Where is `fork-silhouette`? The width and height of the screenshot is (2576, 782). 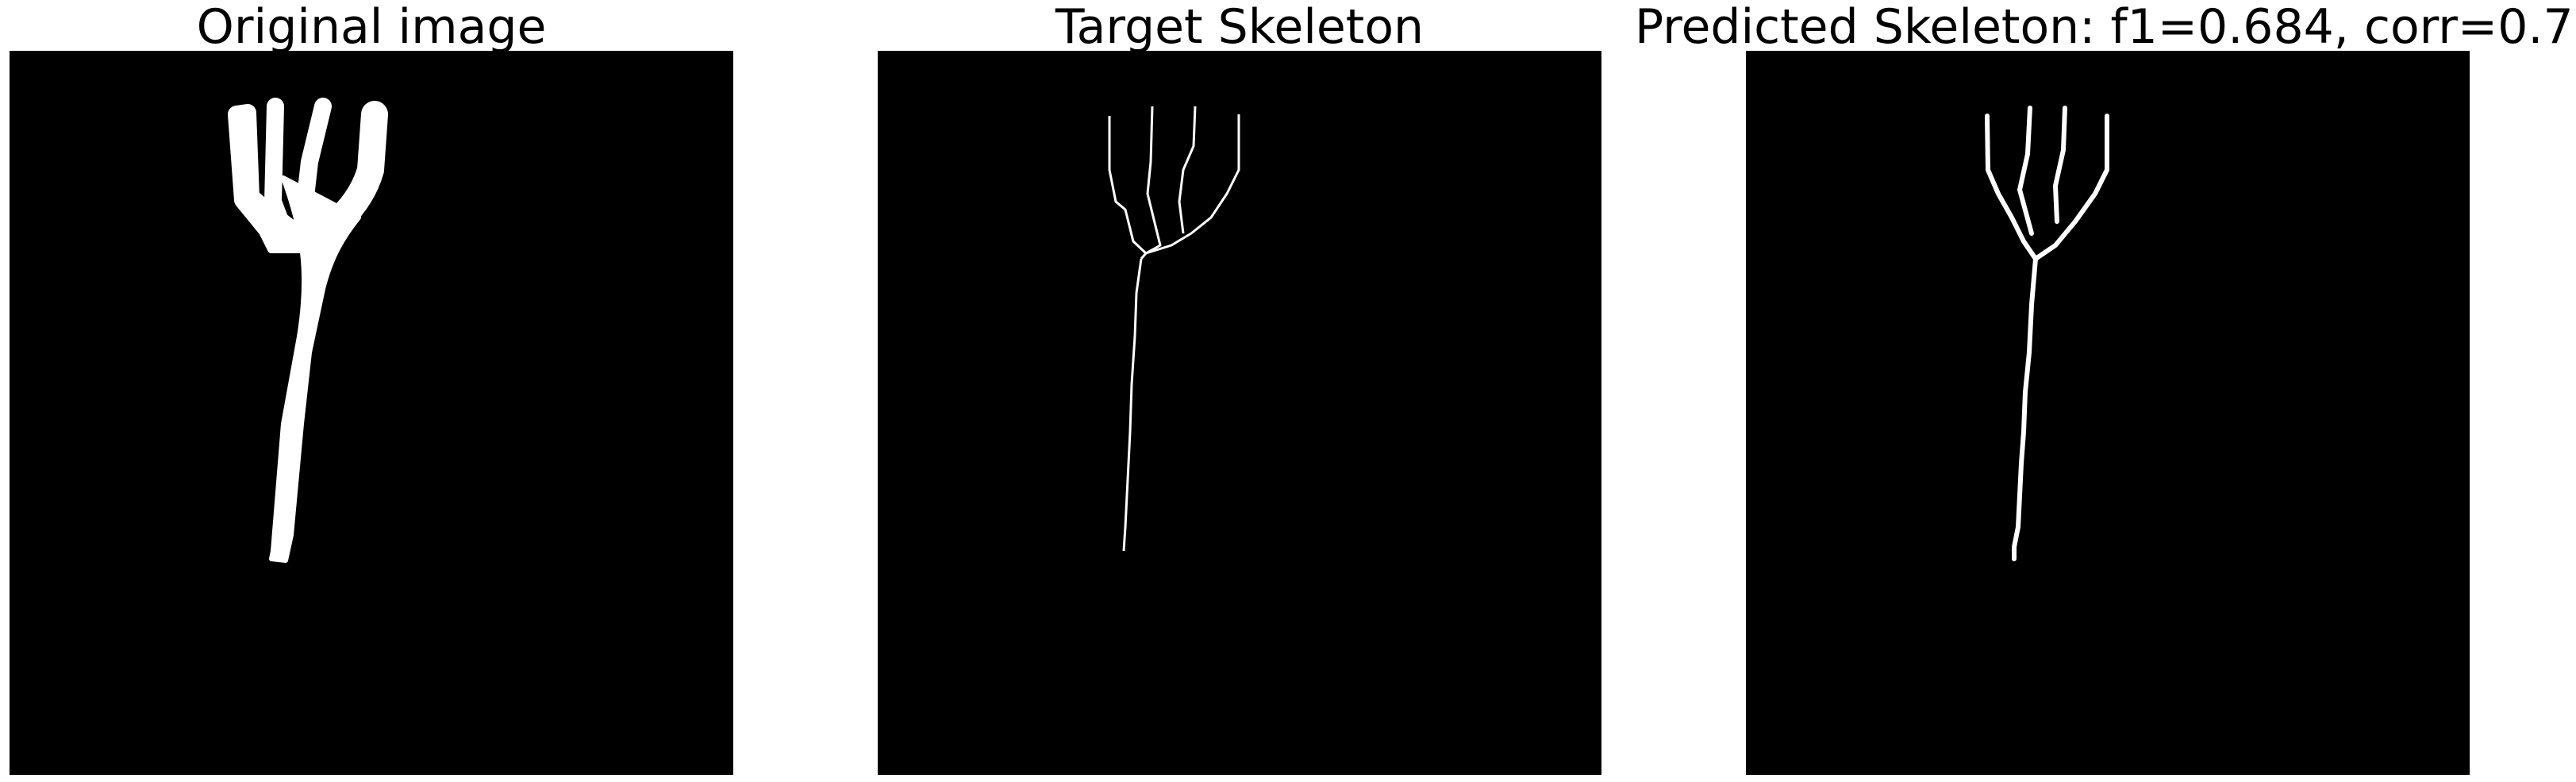 fork-silhouette is located at coordinates (308, 330).